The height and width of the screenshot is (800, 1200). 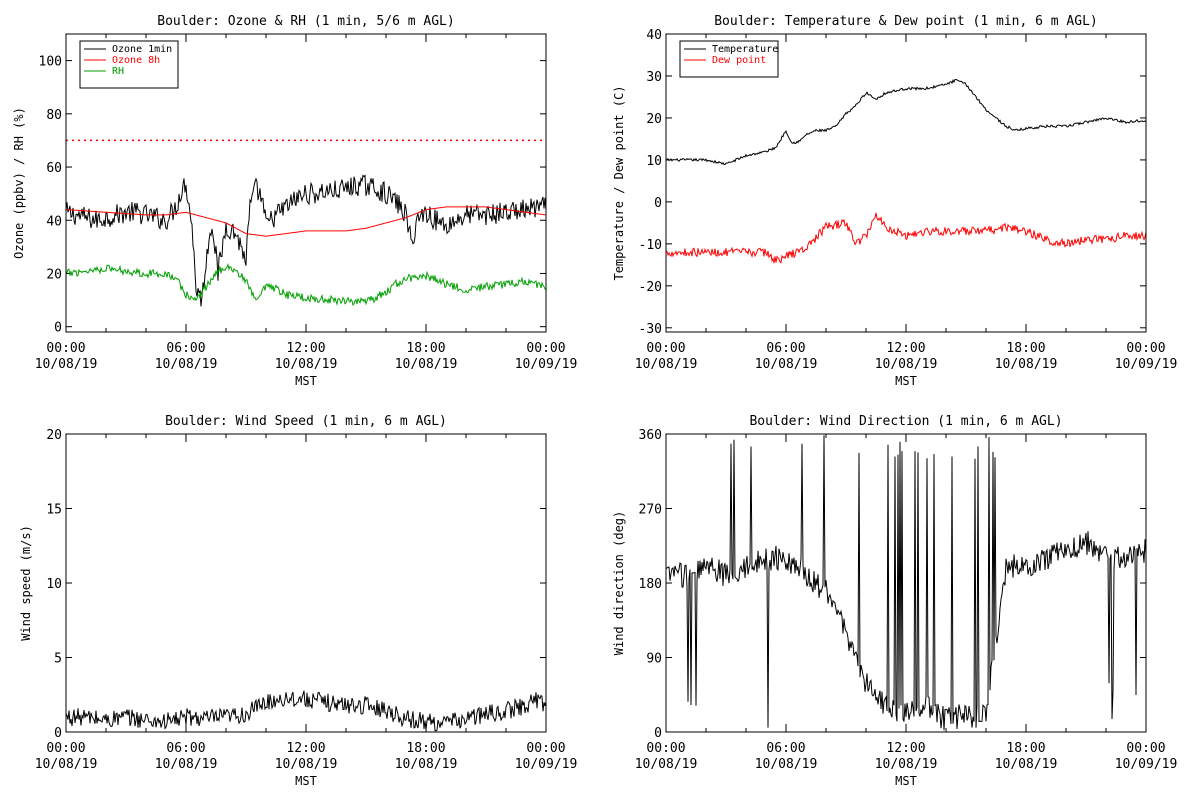 What do you see at coordinates (650, 435) in the screenshot?
I see `y-tick-label: 360` at bounding box center [650, 435].